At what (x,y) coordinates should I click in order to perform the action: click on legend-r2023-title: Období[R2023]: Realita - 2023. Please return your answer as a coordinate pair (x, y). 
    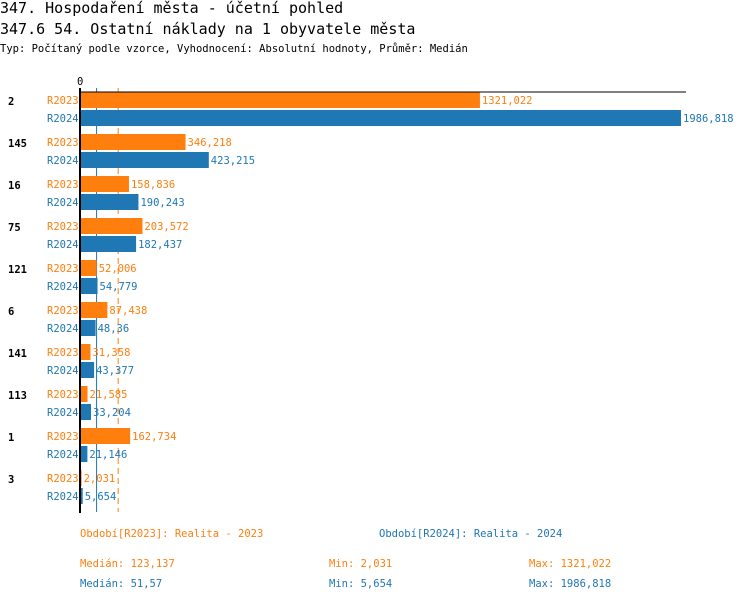
    Looking at the image, I should click on (172, 534).